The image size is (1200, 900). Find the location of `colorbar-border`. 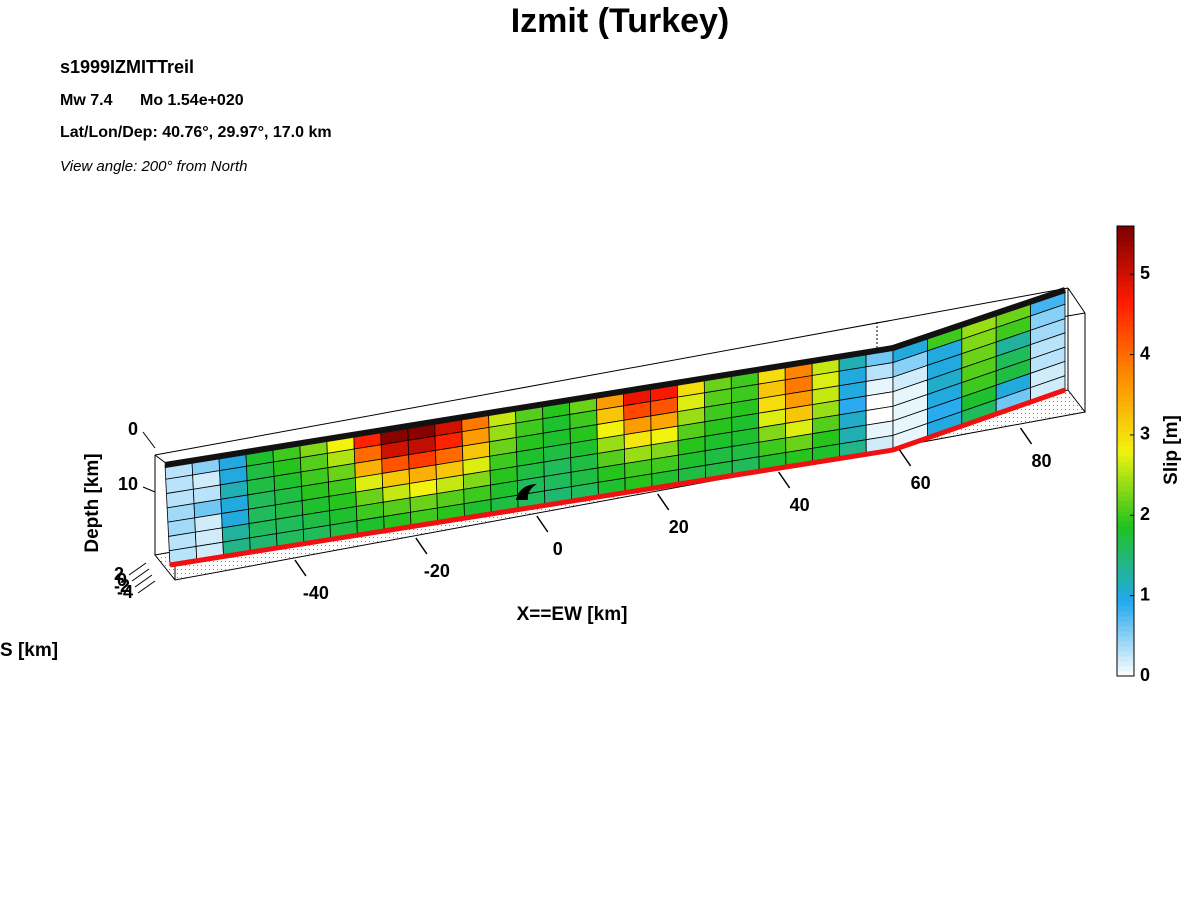

colorbar-border is located at coordinates (1125, 451).